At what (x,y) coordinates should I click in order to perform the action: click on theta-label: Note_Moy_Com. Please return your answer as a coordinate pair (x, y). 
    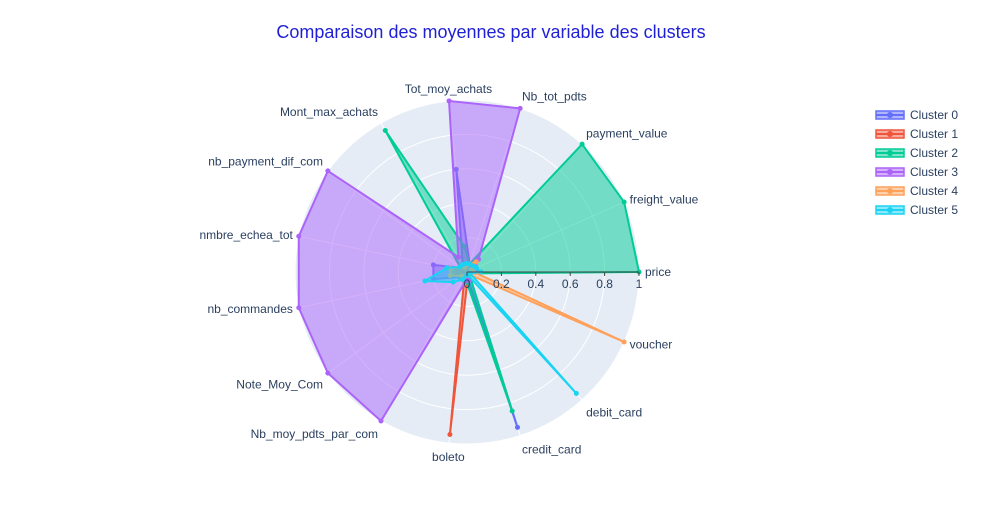
    Looking at the image, I should click on (279, 385).